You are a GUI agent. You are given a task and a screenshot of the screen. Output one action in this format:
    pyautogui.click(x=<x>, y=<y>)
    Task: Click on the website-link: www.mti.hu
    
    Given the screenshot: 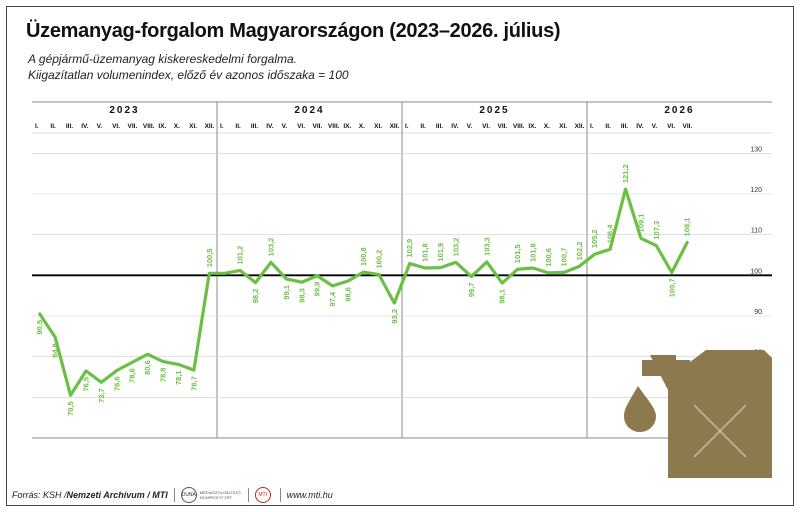 What is the action you would take?
    pyautogui.click(x=309, y=495)
    